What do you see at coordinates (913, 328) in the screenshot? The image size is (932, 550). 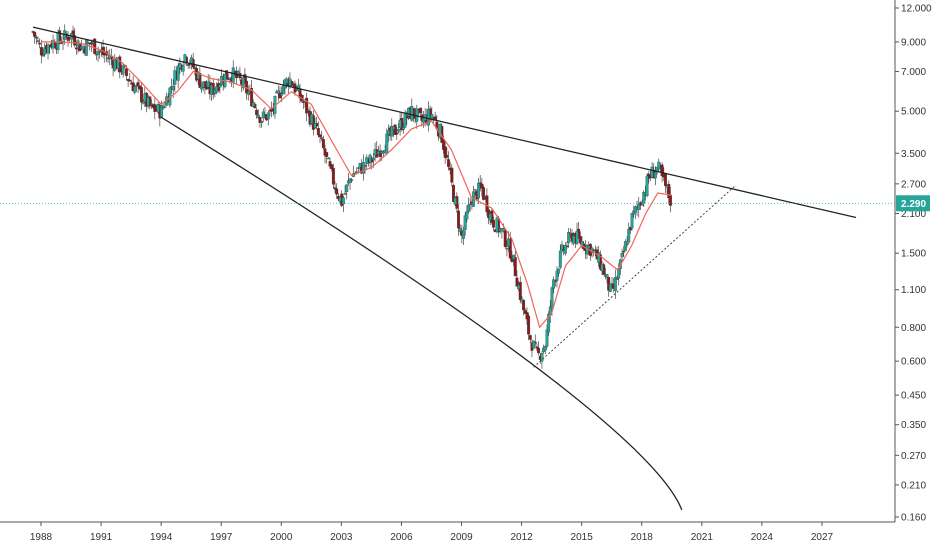 I see `y-tick-label: 0.800` at bounding box center [913, 328].